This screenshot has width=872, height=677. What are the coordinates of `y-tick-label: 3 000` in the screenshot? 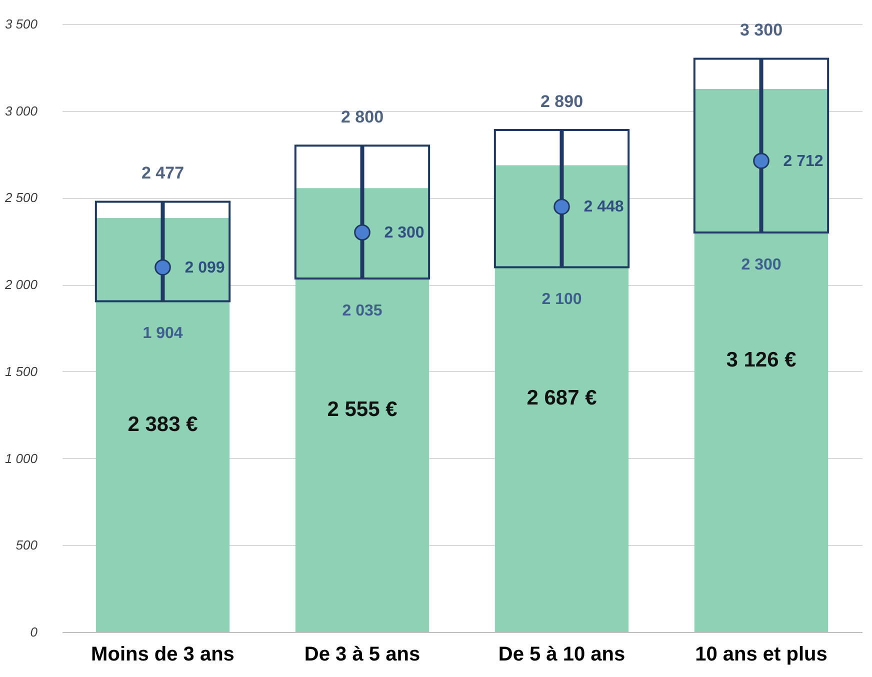 It's located at (21, 110).